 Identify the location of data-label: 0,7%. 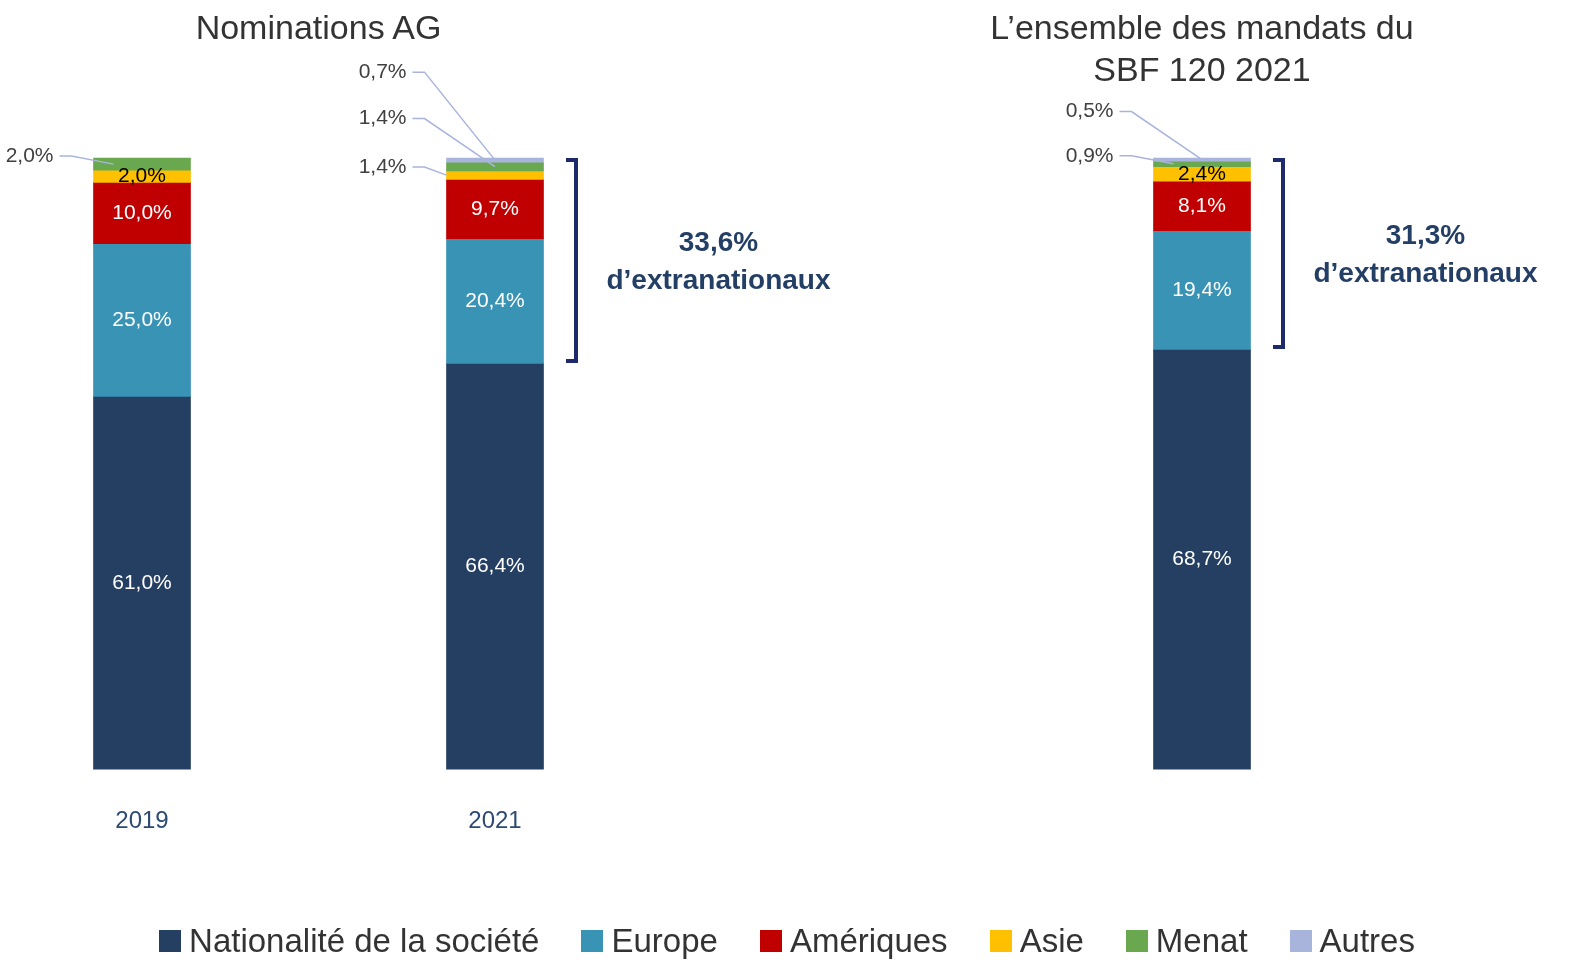
(382, 70).